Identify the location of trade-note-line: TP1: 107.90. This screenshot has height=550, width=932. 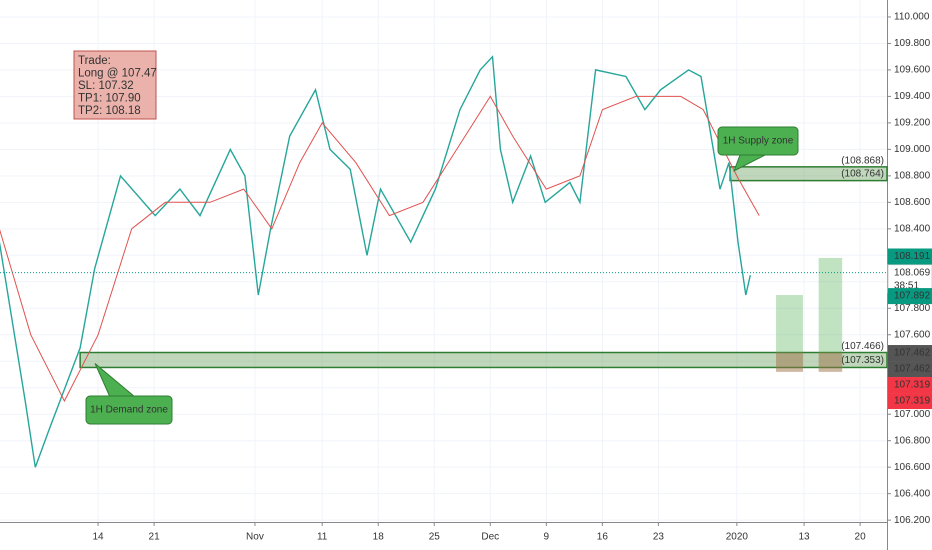
(109, 99).